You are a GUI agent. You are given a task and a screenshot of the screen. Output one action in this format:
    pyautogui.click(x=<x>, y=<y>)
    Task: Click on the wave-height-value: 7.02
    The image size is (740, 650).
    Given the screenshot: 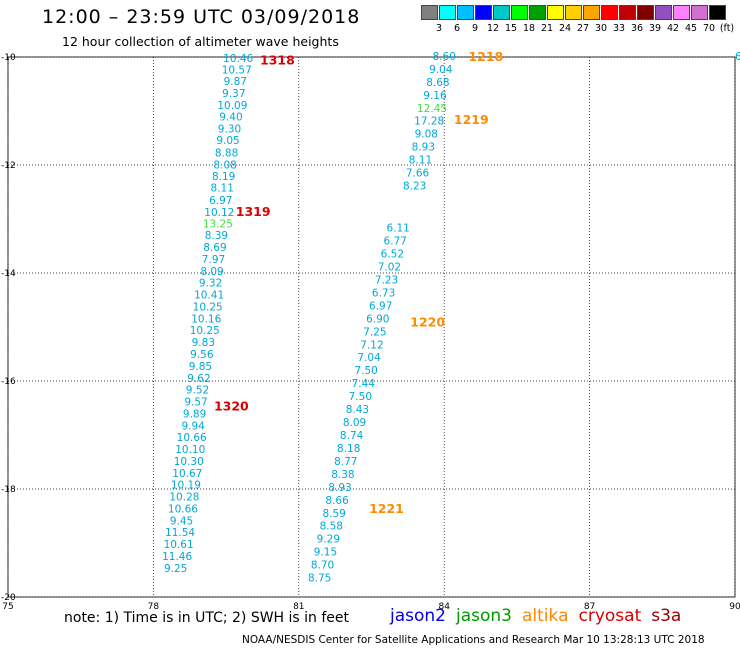 What is the action you would take?
    pyautogui.click(x=389, y=268)
    